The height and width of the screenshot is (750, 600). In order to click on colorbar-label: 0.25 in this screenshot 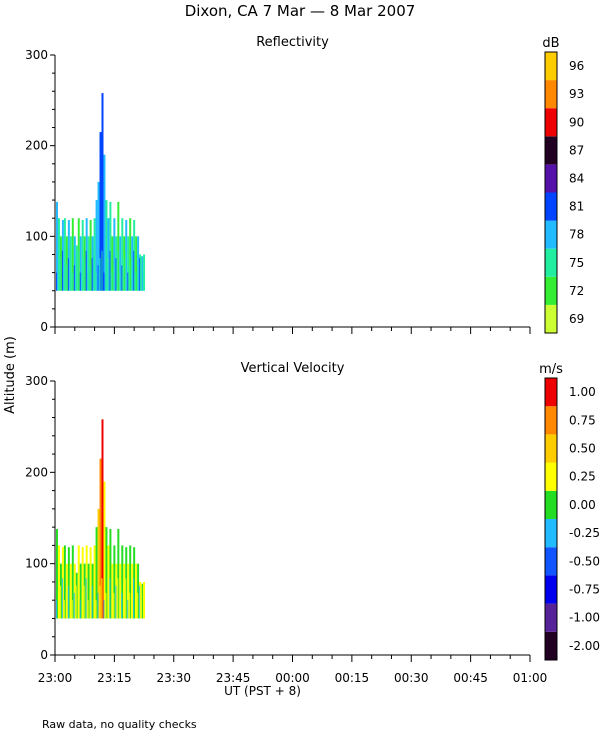, I will do `click(582, 477)`.